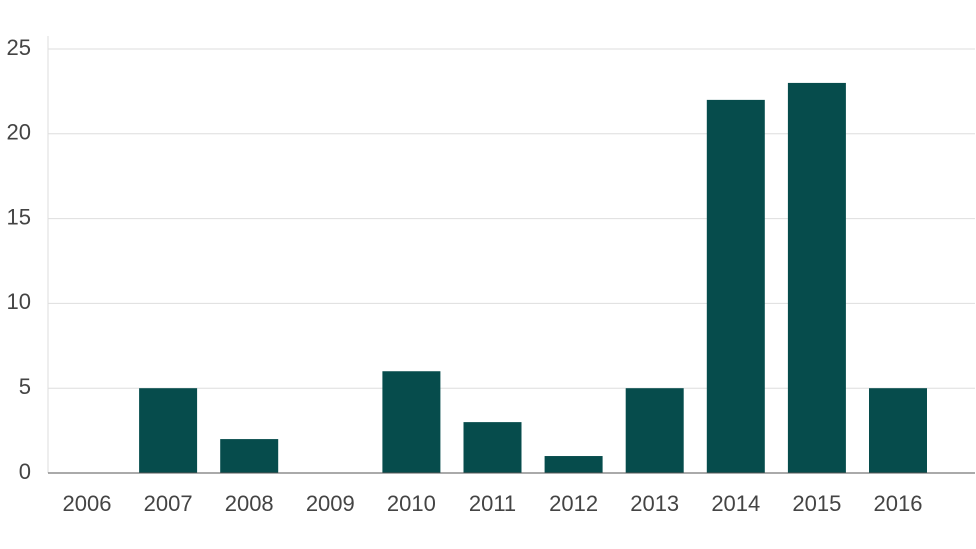 Image resolution: width=976 pixels, height=549 pixels. Describe the element at coordinates (816, 503) in the screenshot. I see `x-tick-label: 2015` at that location.